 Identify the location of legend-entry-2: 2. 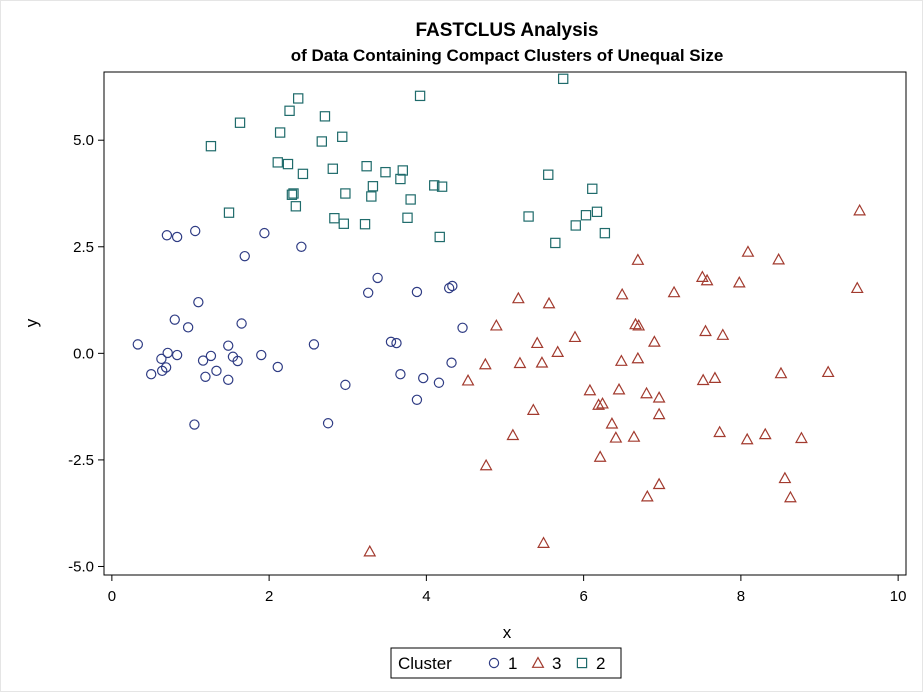
(600, 663).